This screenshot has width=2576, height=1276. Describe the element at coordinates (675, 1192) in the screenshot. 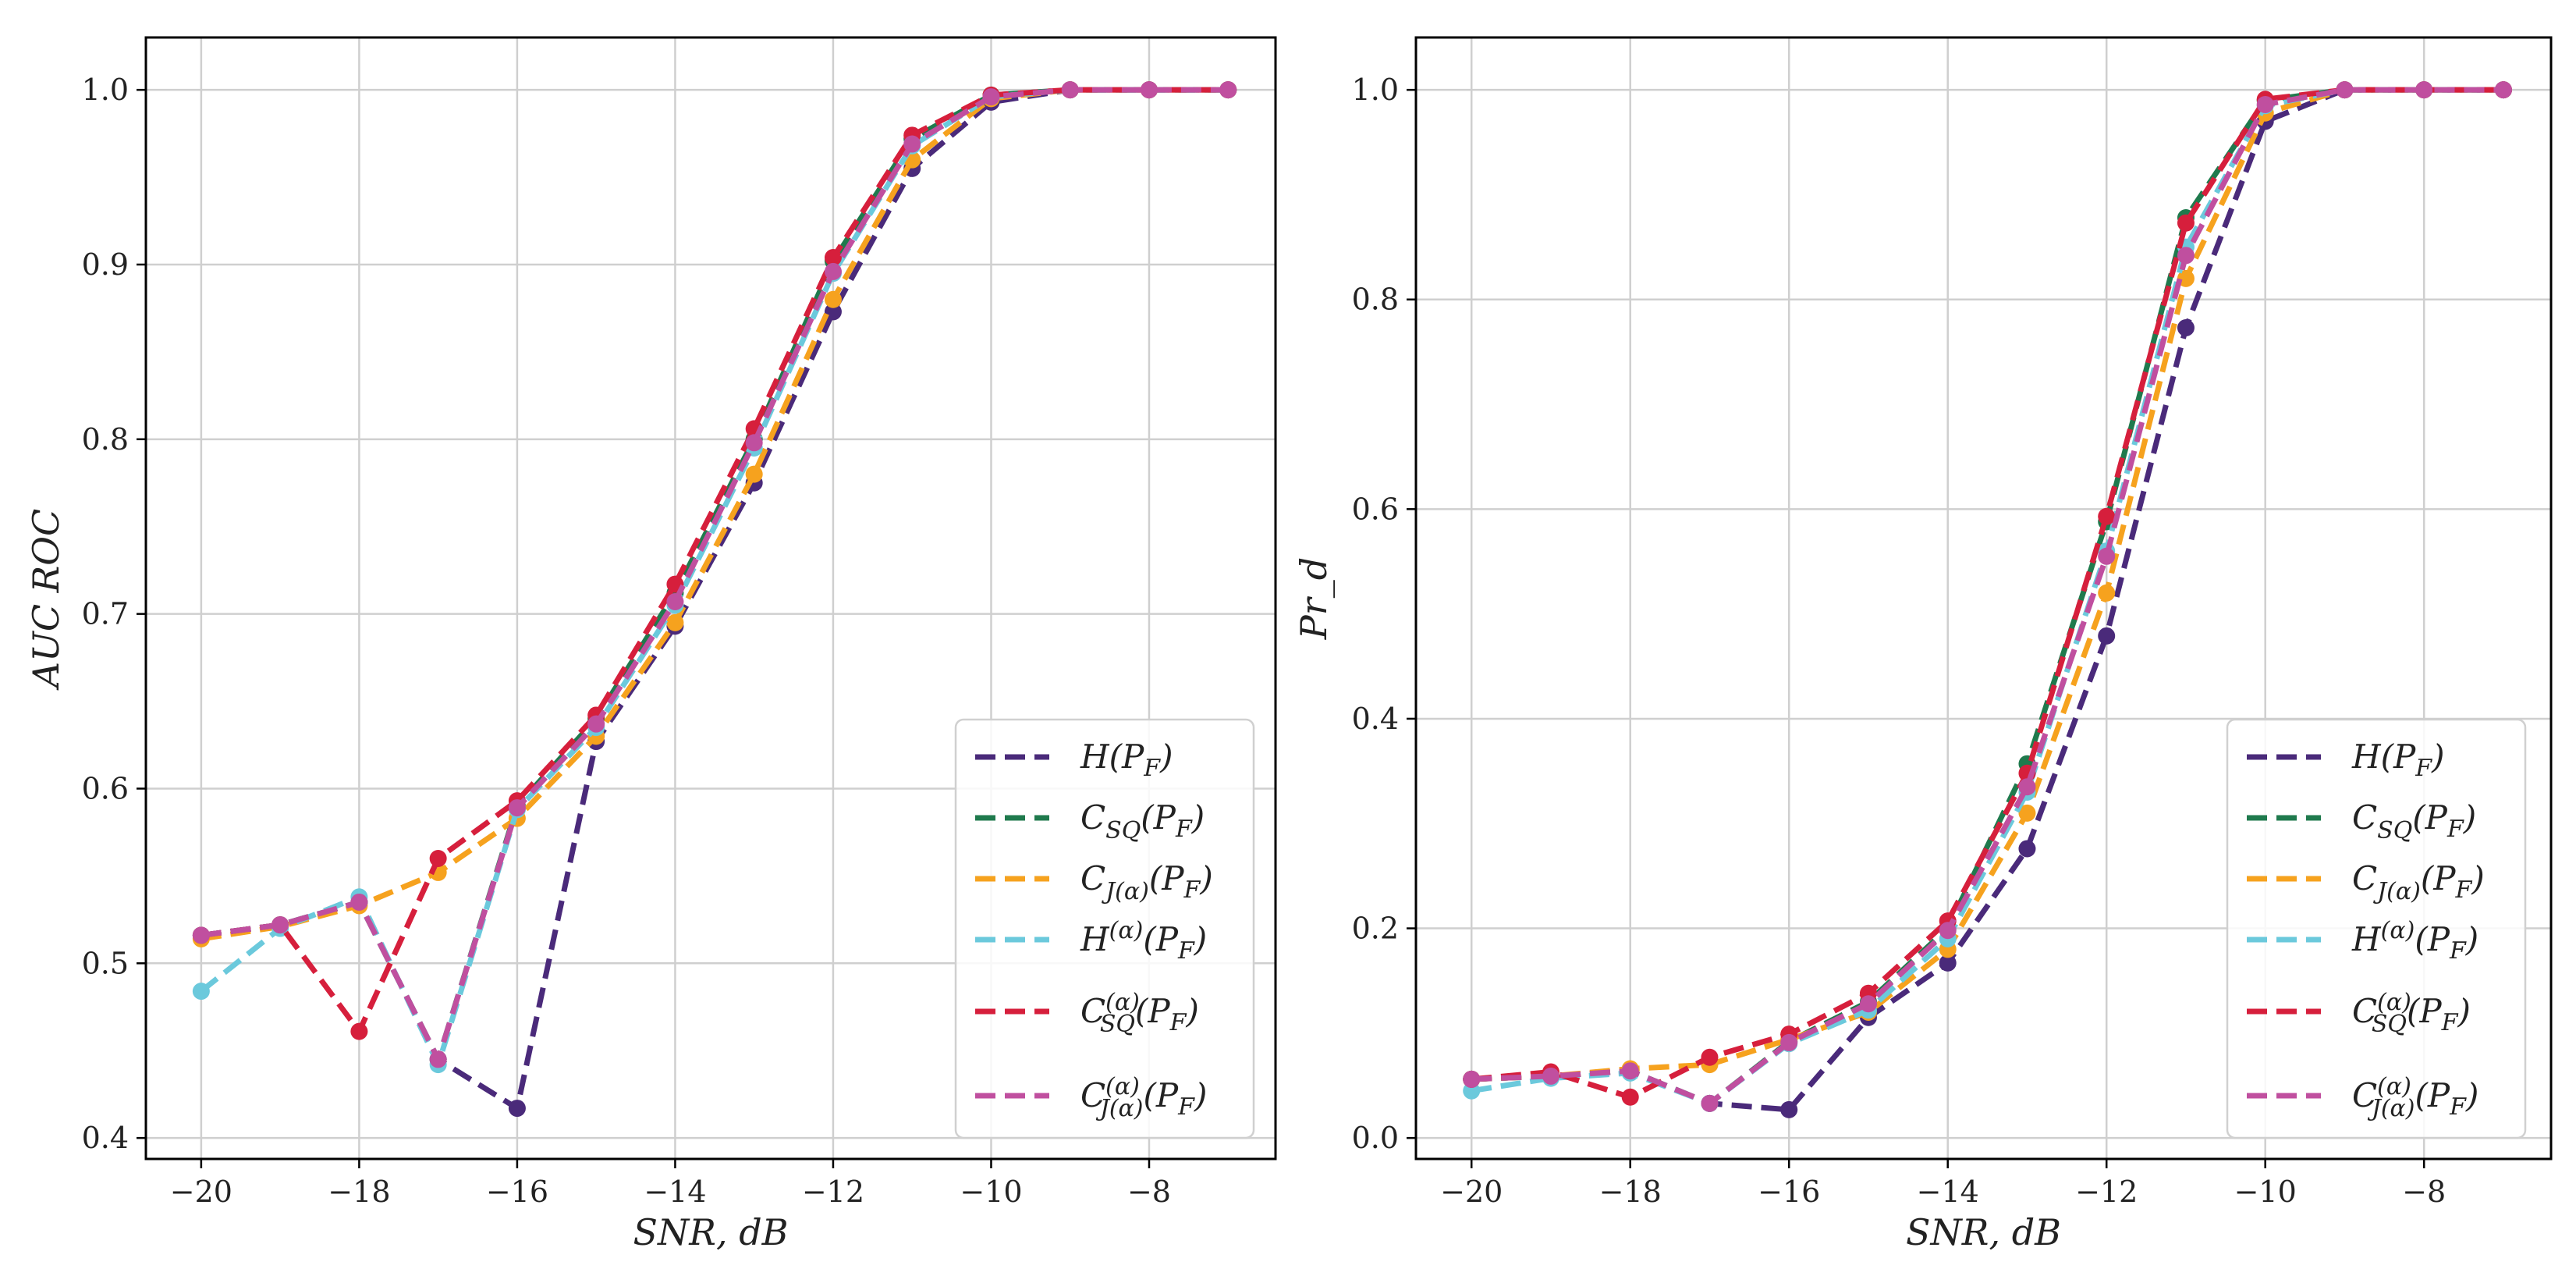

I see `x-tick-label: −14` at that location.